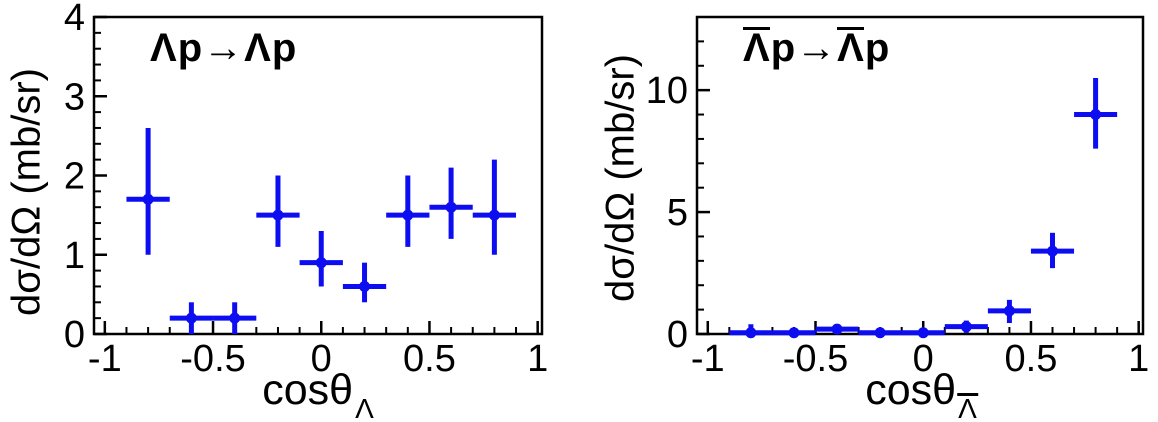 The image size is (1158, 422). I want to click on left-x-axis-title-main: cosθ, so click(308, 390).